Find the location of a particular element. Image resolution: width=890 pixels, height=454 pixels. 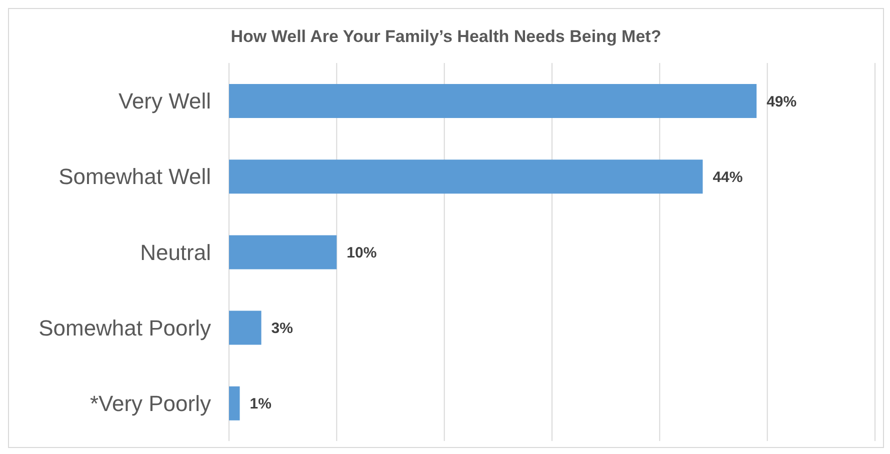

data-label: 10% is located at coordinates (361, 253).